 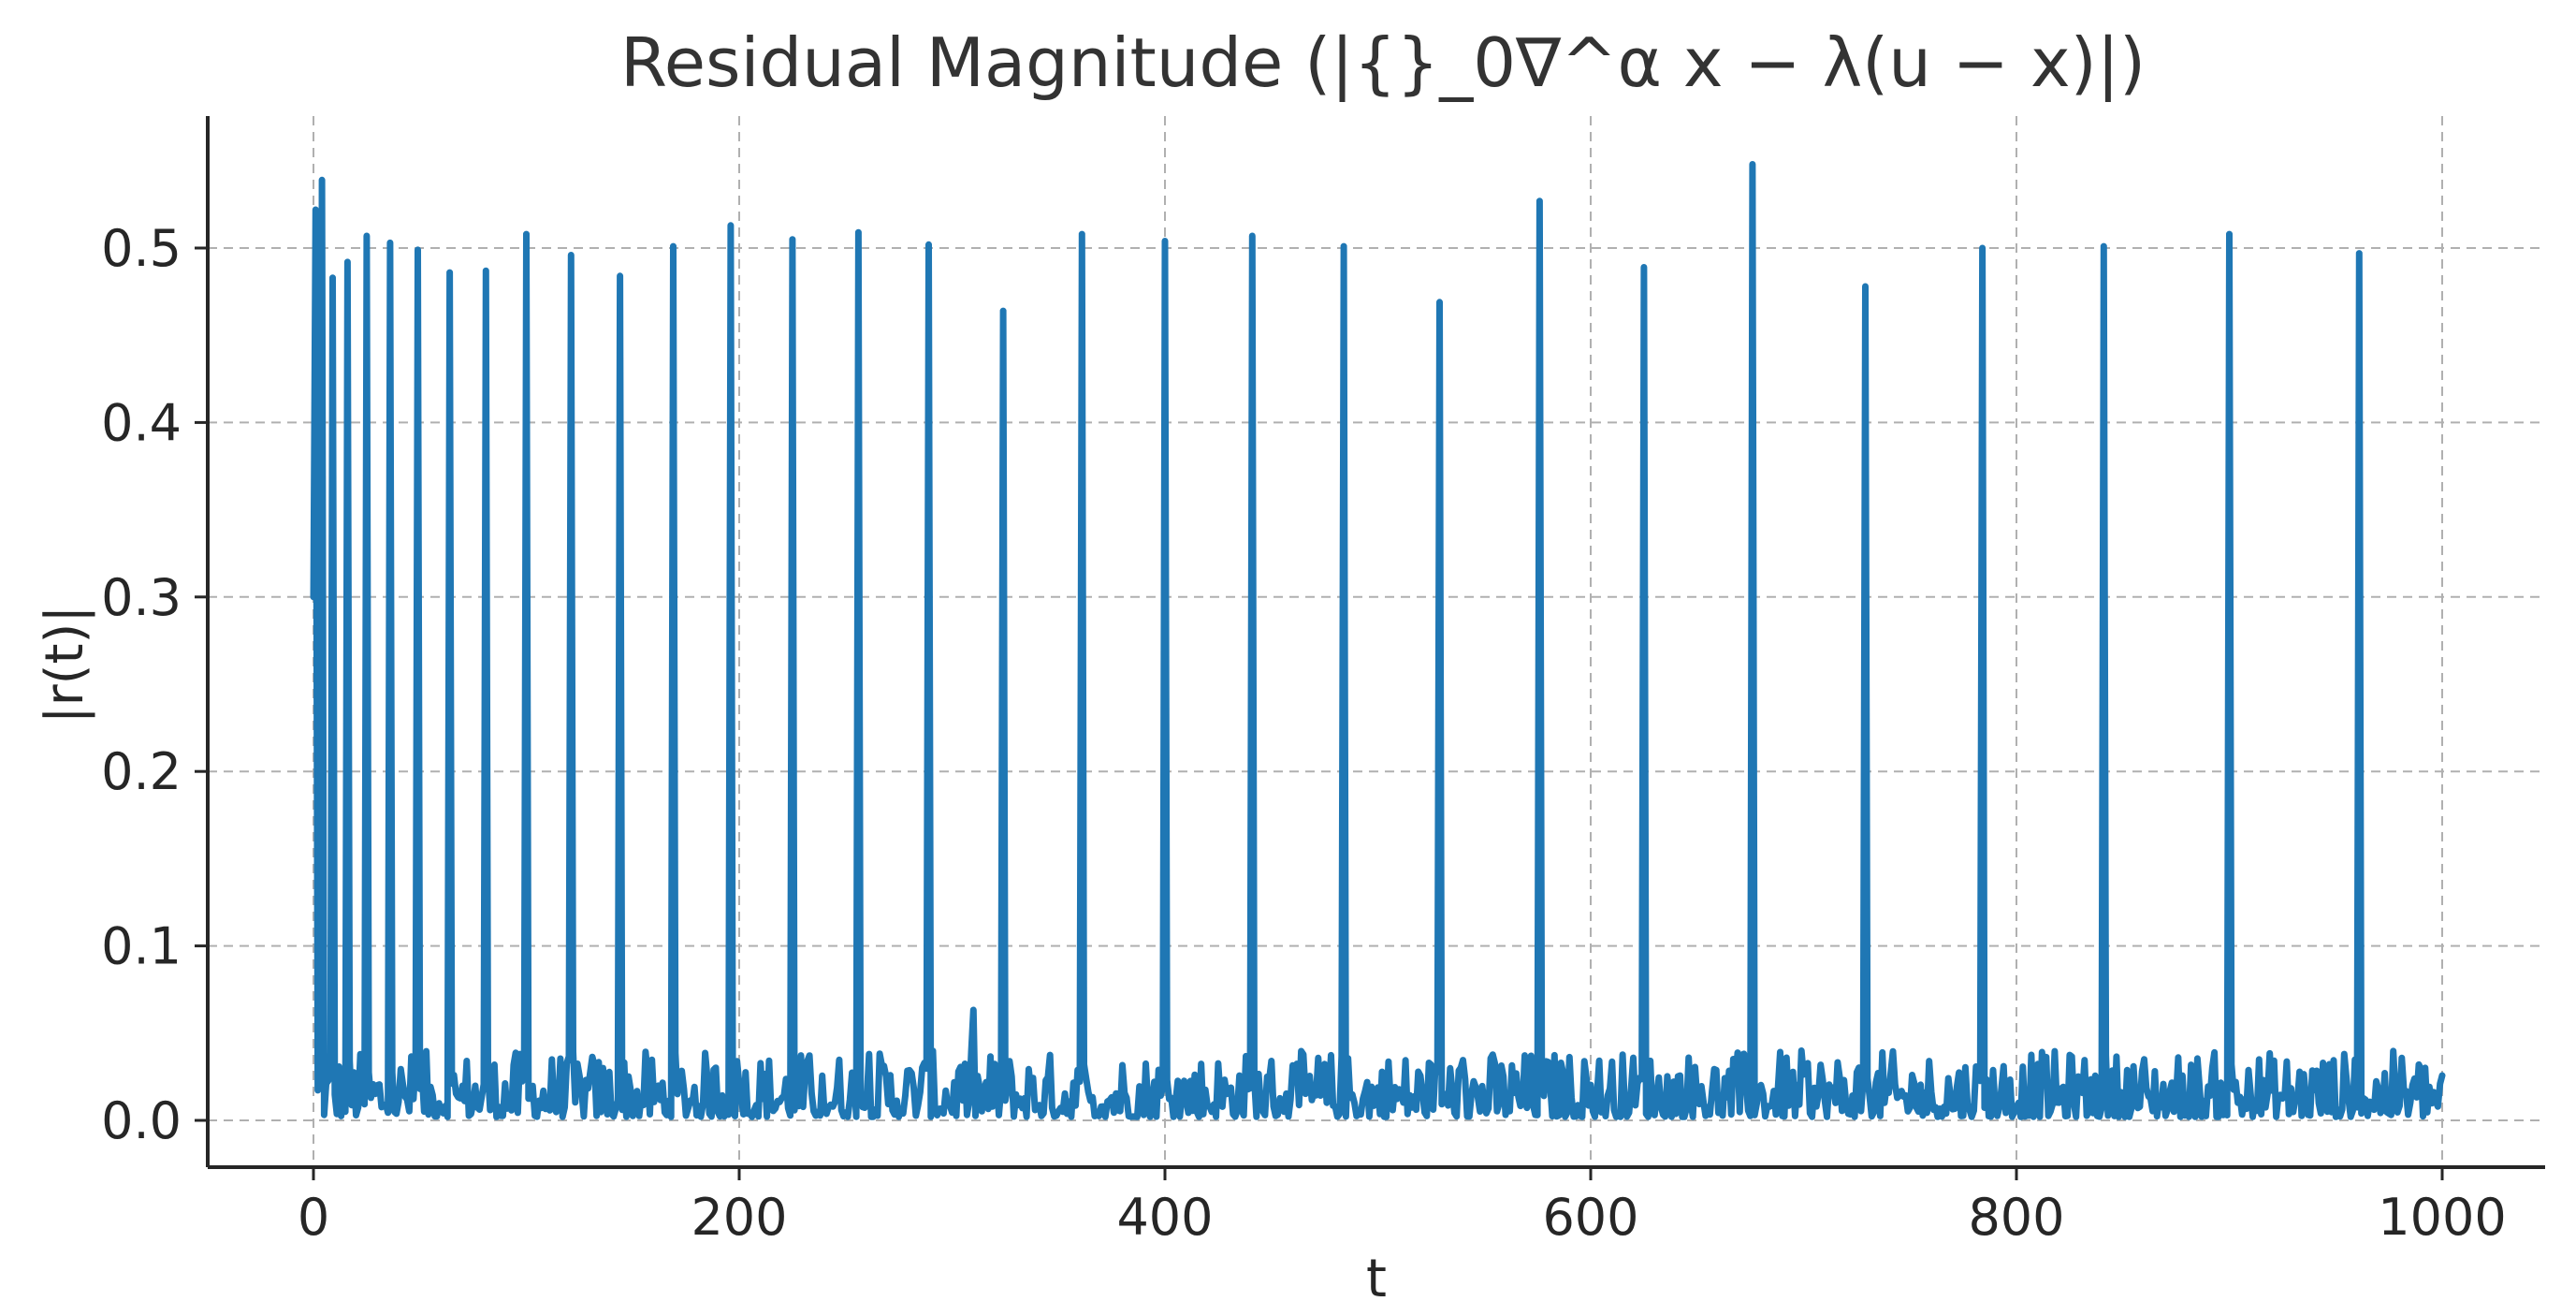 I want to click on y-tick-label: 0.3, so click(x=141, y=598).